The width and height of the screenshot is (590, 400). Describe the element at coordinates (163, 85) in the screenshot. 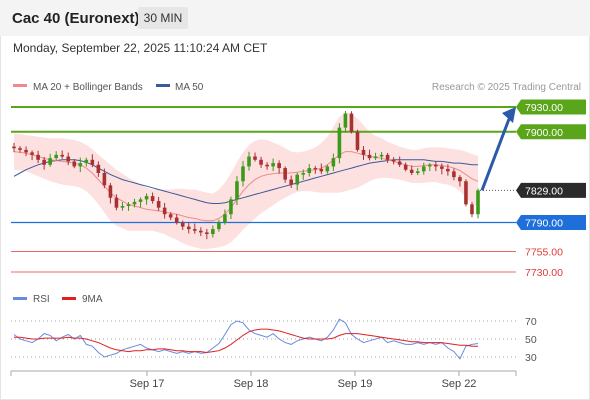

I see `ma50-legend-swatch` at that location.